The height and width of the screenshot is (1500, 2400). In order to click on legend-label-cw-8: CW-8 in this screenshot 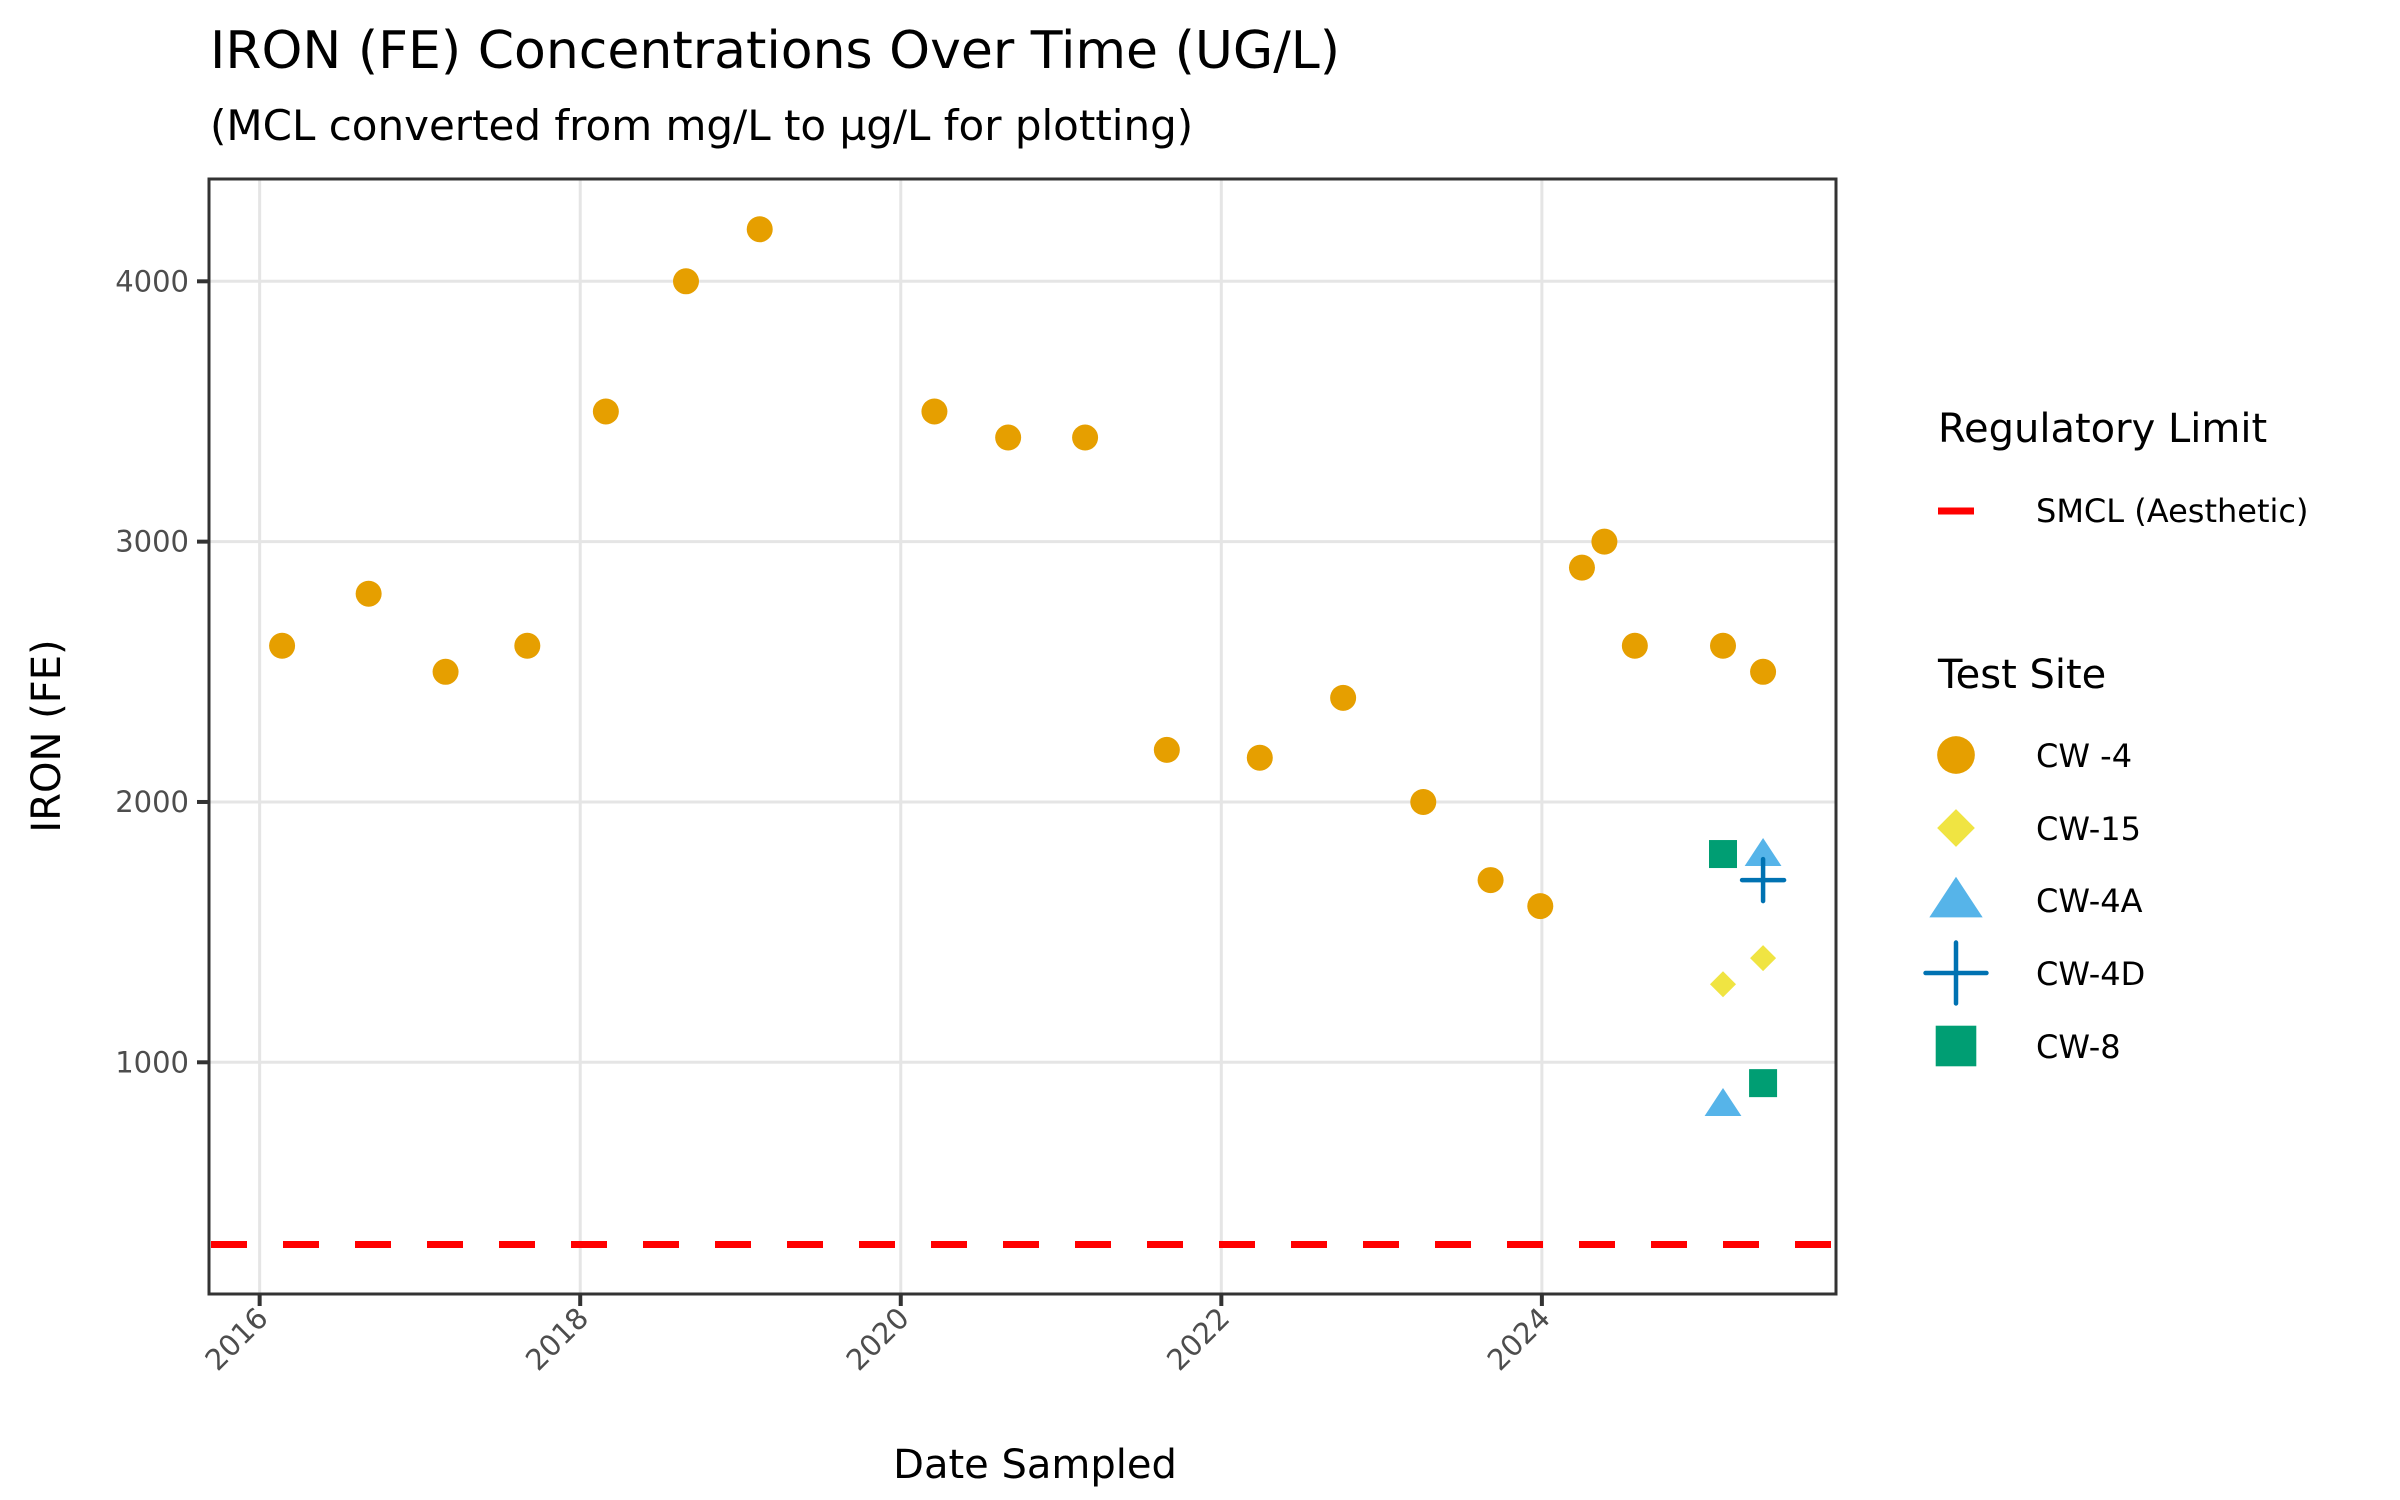, I will do `click(2078, 1047)`.